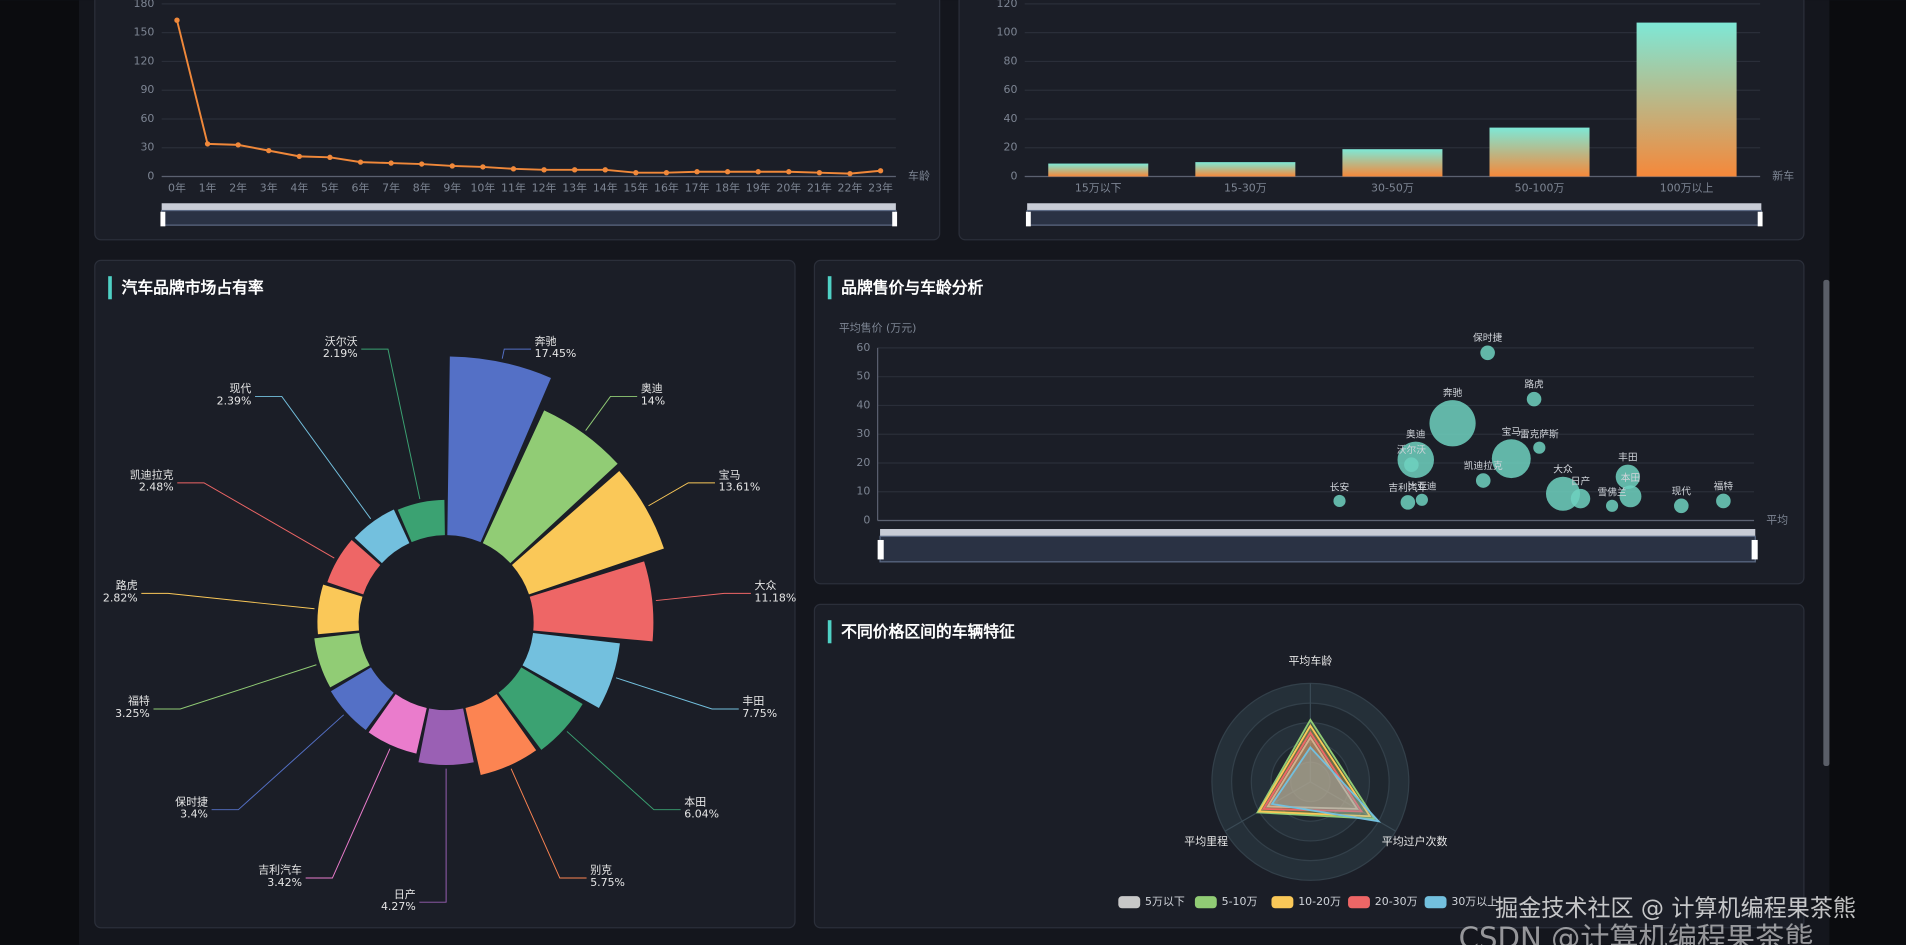 This screenshot has height=945, width=1906. I want to click on x-tick-label: 16年, so click(666, 188).